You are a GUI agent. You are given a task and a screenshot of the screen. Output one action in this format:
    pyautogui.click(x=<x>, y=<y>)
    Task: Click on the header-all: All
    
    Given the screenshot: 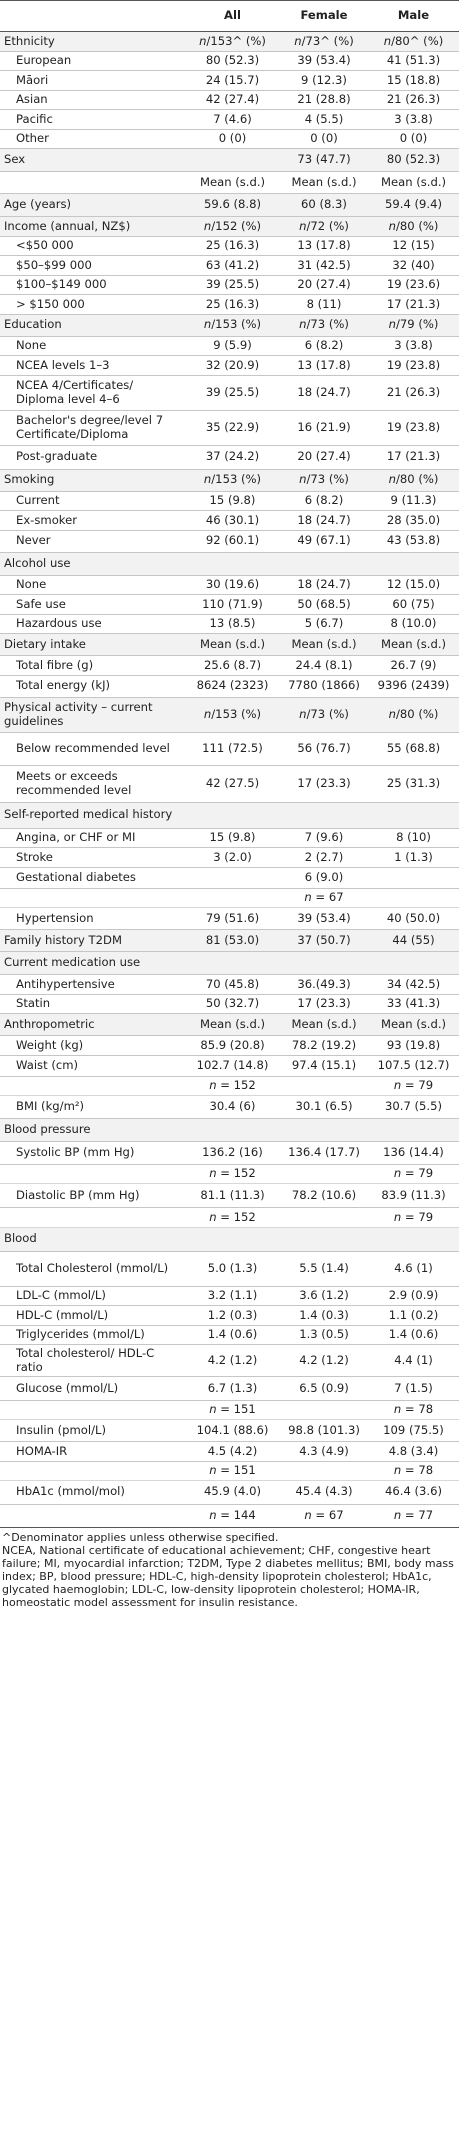 What is the action you would take?
    pyautogui.click(x=232, y=16)
    